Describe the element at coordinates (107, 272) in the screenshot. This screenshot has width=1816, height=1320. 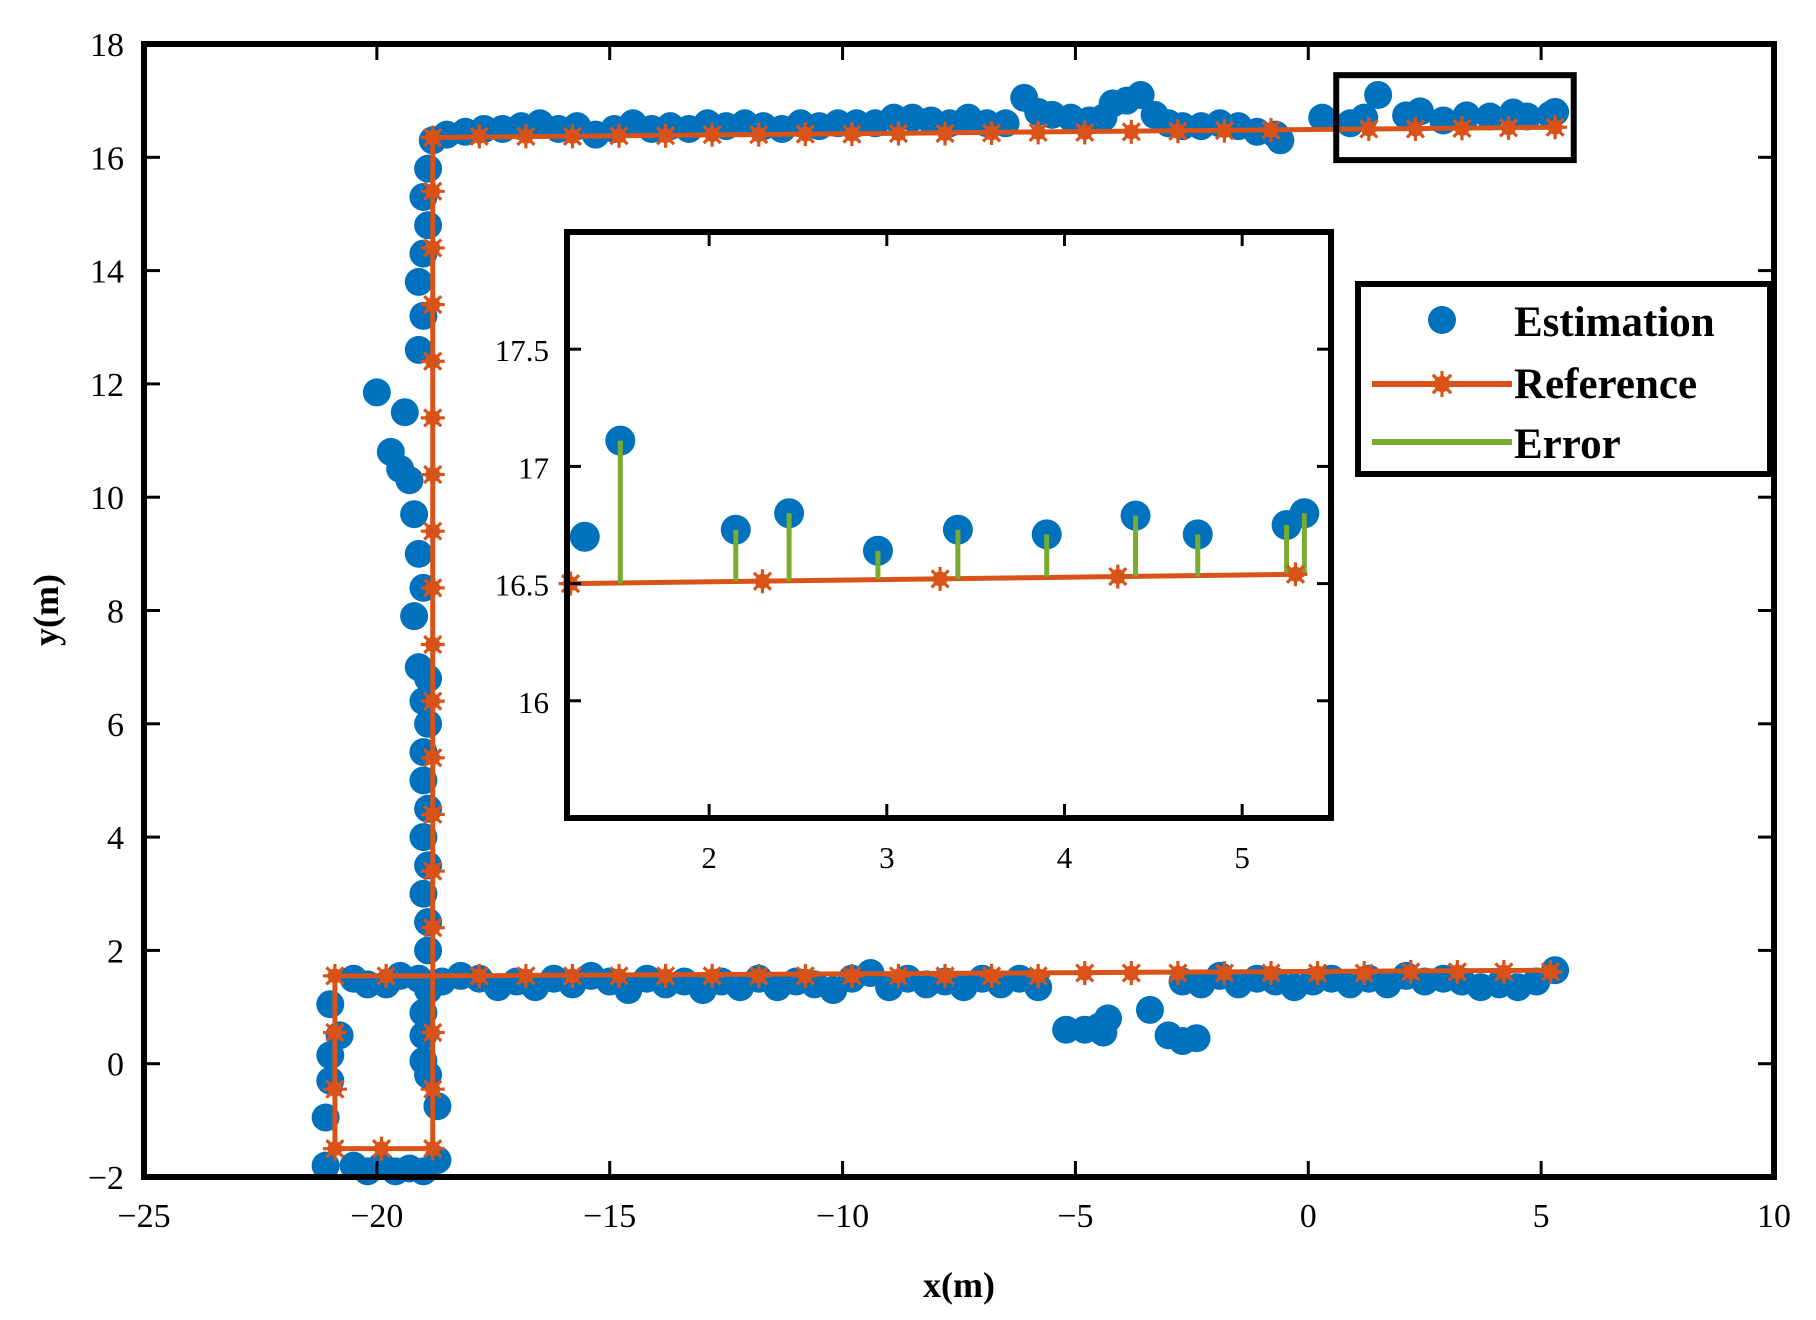
I see `y-tick-label: 14` at that location.